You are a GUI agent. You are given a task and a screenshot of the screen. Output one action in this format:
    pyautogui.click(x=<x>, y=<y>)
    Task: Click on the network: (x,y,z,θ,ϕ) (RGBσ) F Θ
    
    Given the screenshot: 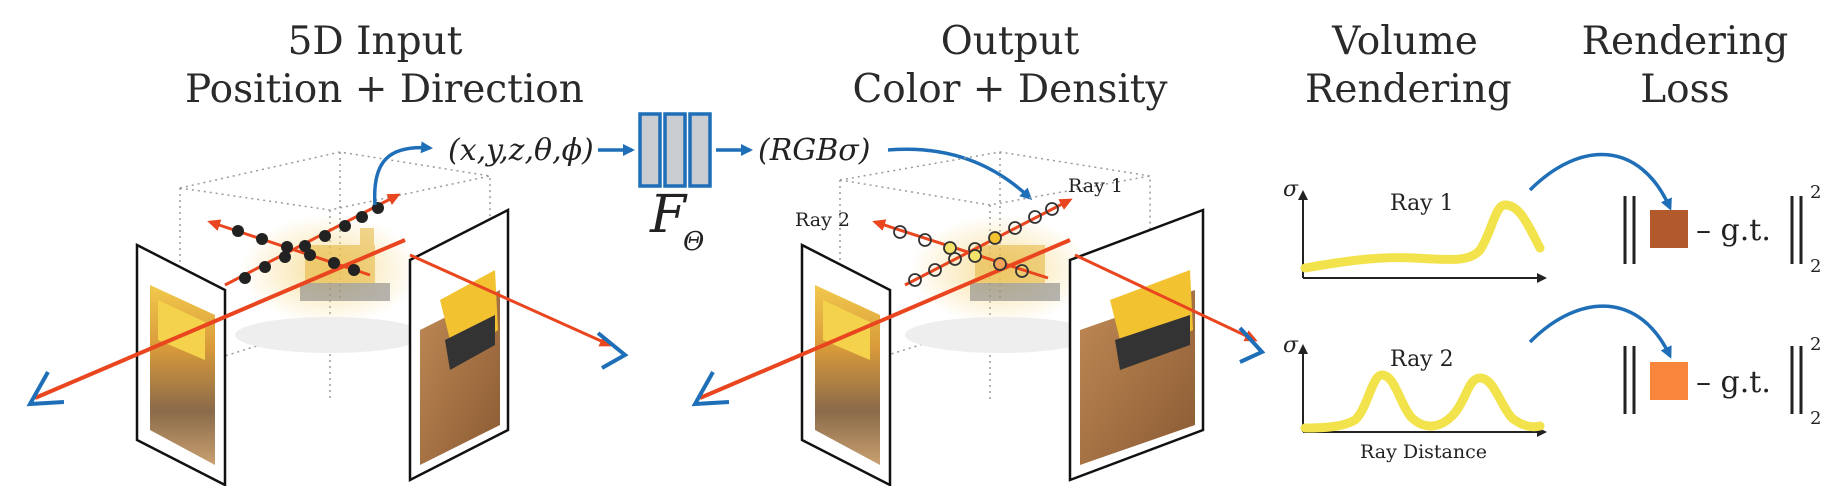 What is the action you would take?
    pyautogui.click(x=740, y=184)
    